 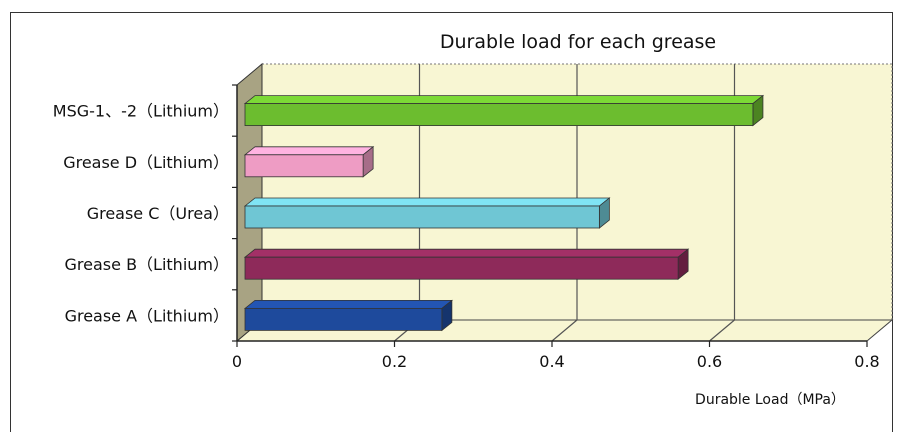 I want to click on y-tick-label: Grease C（Urea）, so click(x=158, y=213).